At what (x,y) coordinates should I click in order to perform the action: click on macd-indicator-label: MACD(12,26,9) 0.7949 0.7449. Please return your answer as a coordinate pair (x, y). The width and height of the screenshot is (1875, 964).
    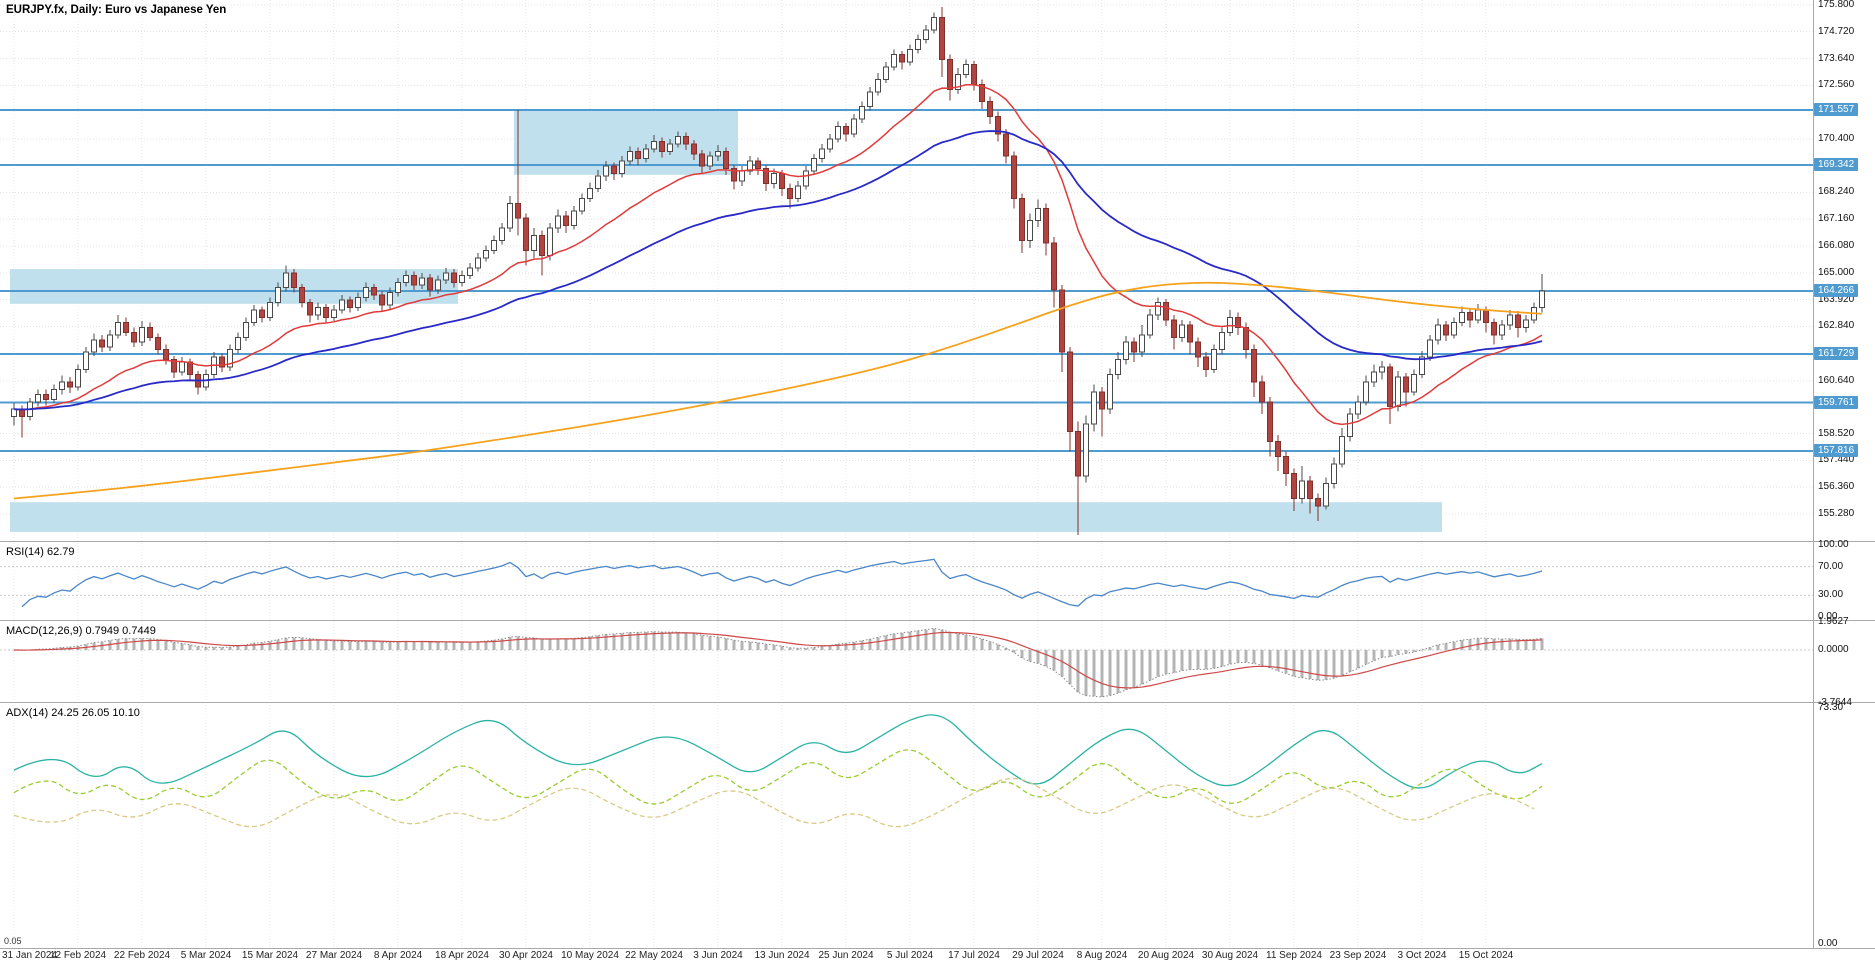
    Looking at the image, I should click on (81, 631).